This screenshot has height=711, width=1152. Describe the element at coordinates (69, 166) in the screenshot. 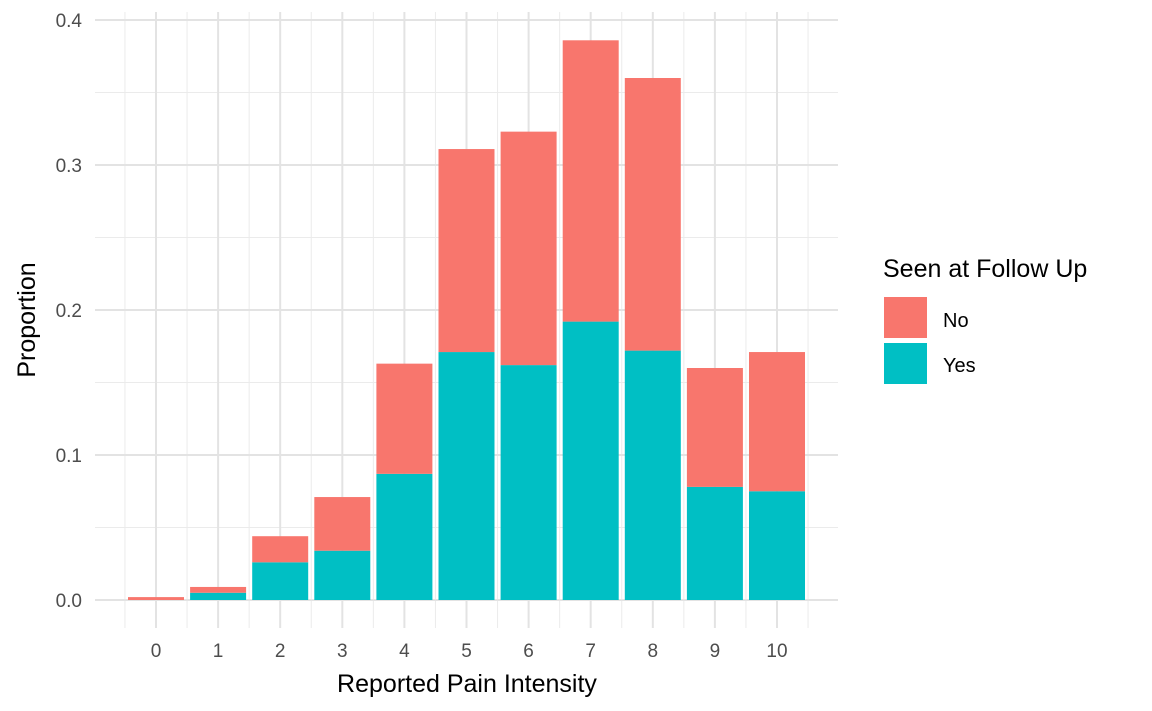

I see `y-tick-label: 0.3` at that location.